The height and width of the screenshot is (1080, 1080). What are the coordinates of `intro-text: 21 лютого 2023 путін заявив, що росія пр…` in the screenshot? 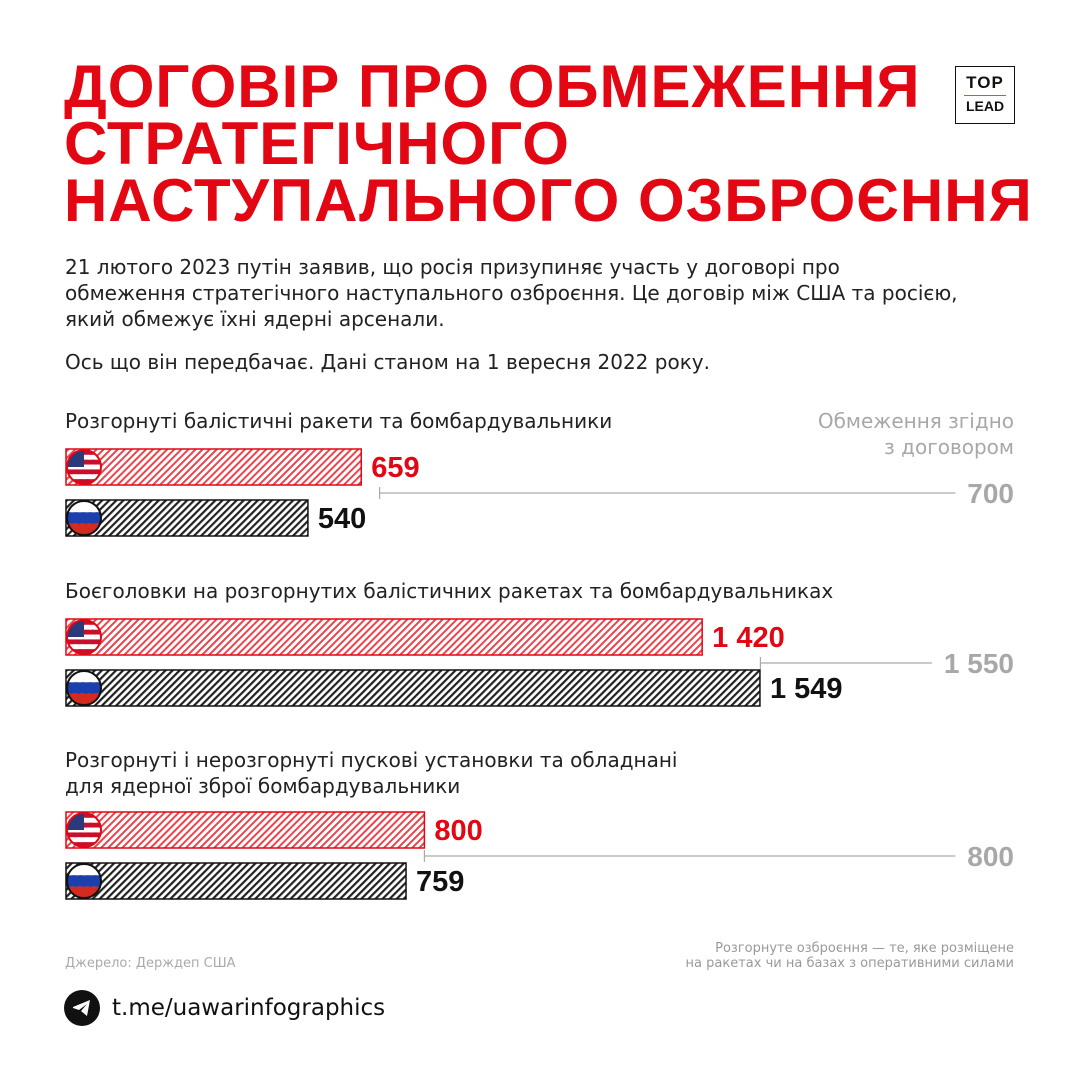 It's located at (511, 293).